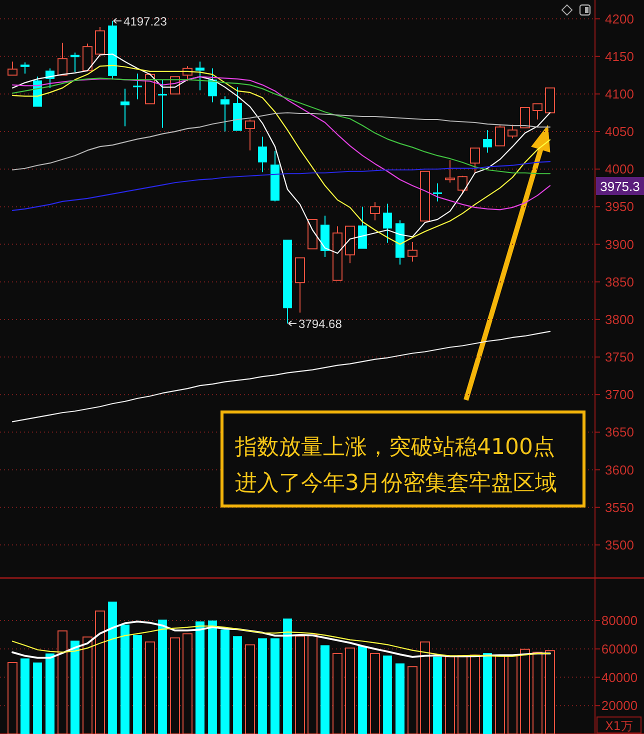  What do you see at coordinates (619, 507) in the screenshot?
I see `y-tick-label: 3550` at bounding box center [619, 507].